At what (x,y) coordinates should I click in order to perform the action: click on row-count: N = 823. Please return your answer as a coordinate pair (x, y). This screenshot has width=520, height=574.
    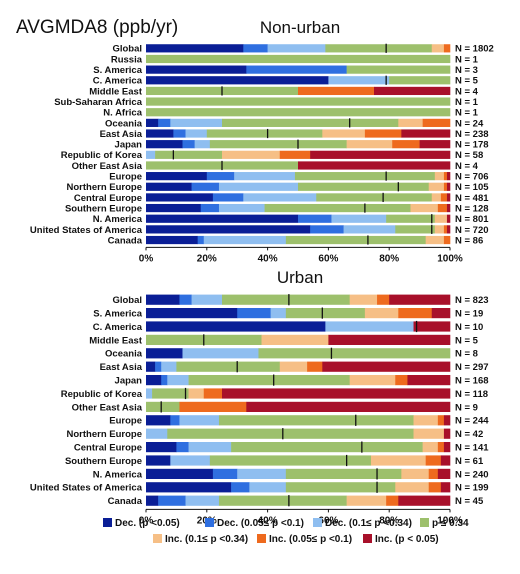
    Looking at the image, I should click on (472, 300).